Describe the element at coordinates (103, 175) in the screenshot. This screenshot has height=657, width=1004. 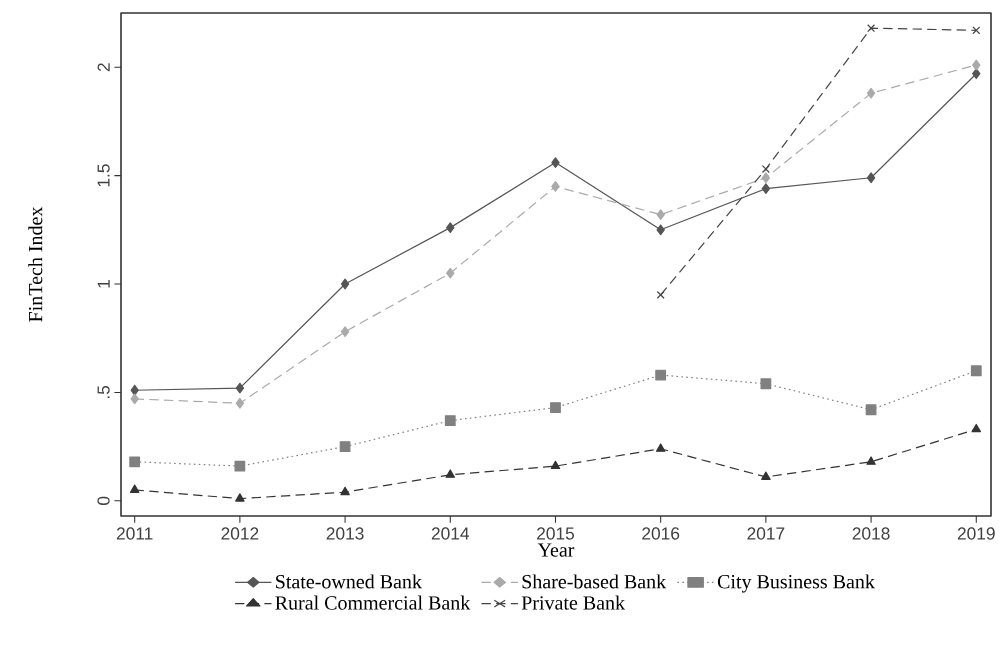
I see `y-tick-label: 1.5` at that location.